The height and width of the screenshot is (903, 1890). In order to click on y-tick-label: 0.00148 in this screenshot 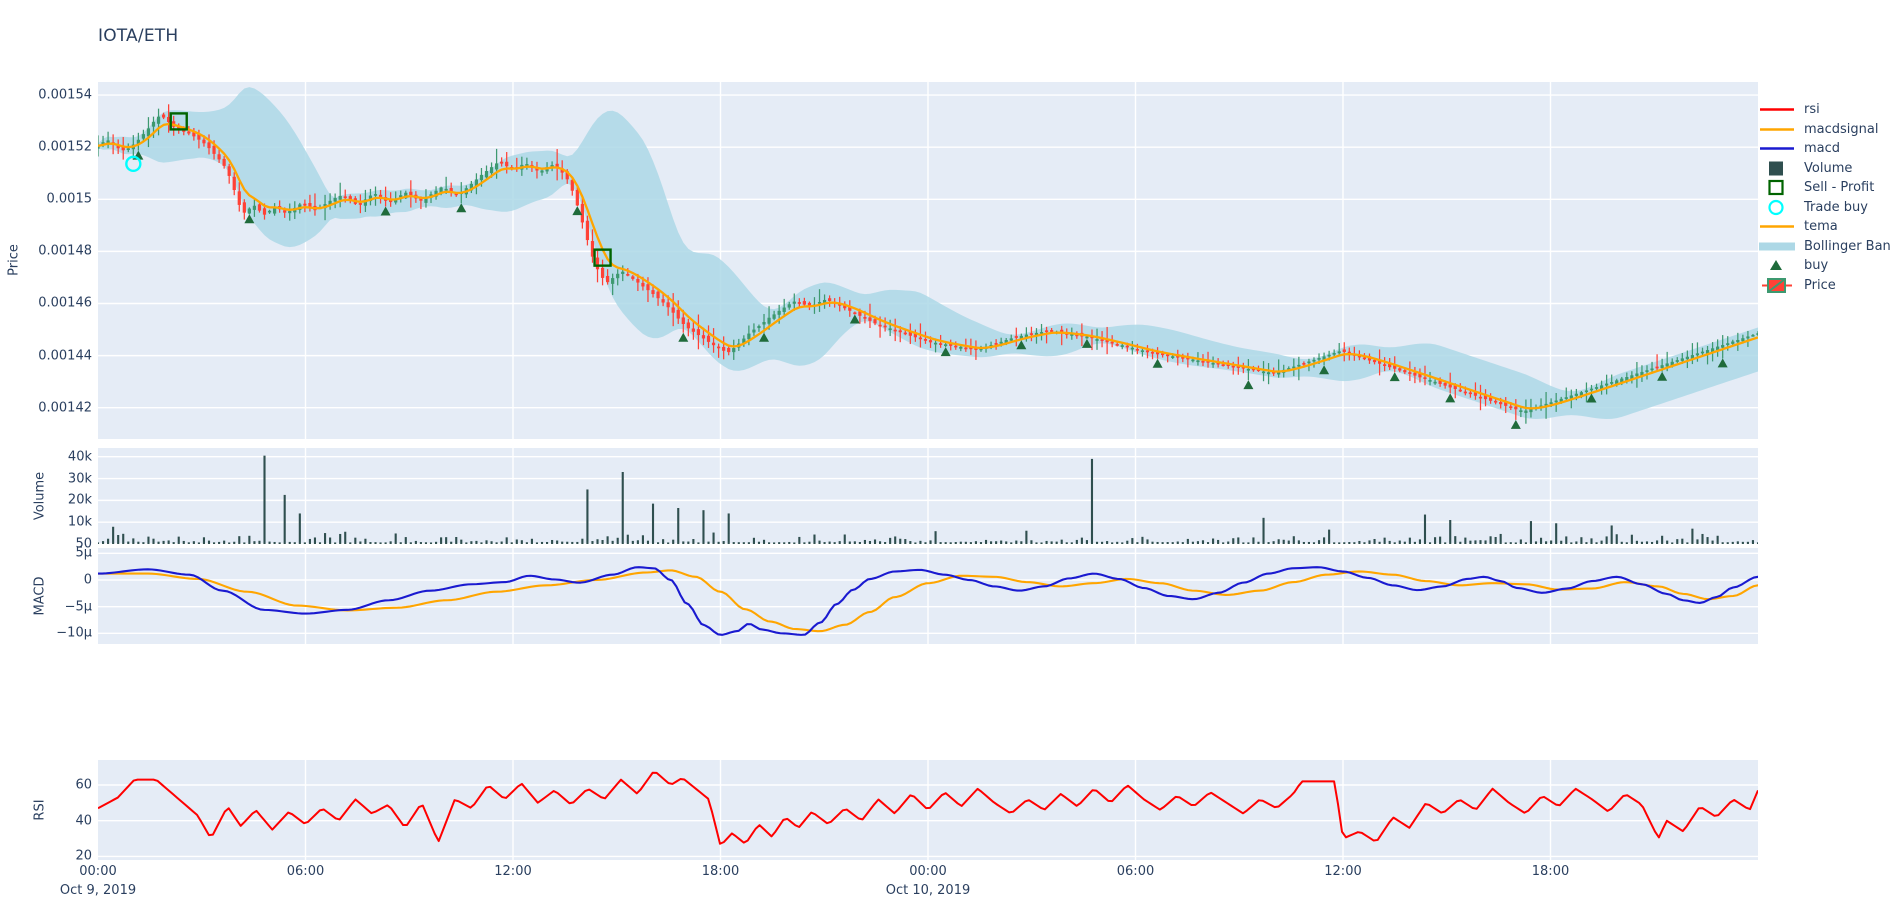, I will do `click(65, 251)`.